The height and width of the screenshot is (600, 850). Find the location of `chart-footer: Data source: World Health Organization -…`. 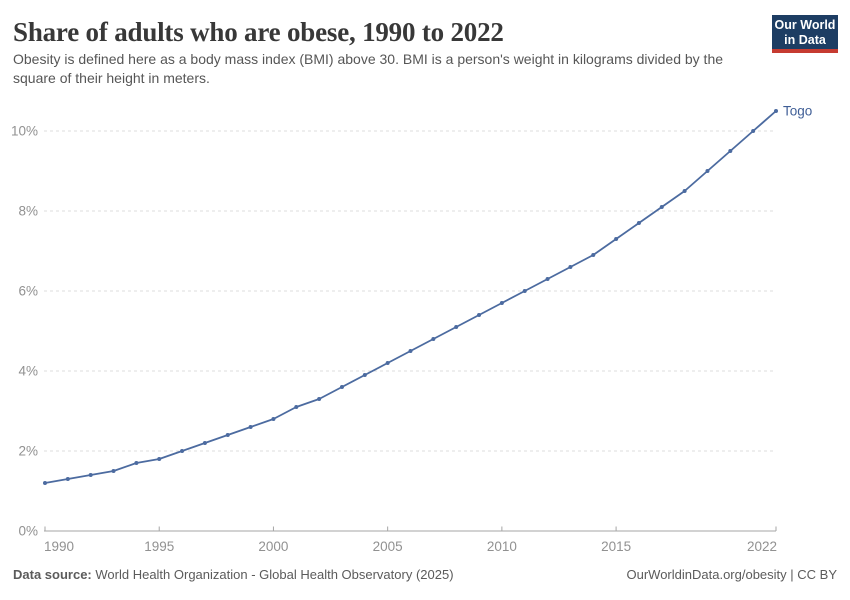

chart-footer: Data source: World Health Organization -… is located at coordinates (425, 574).